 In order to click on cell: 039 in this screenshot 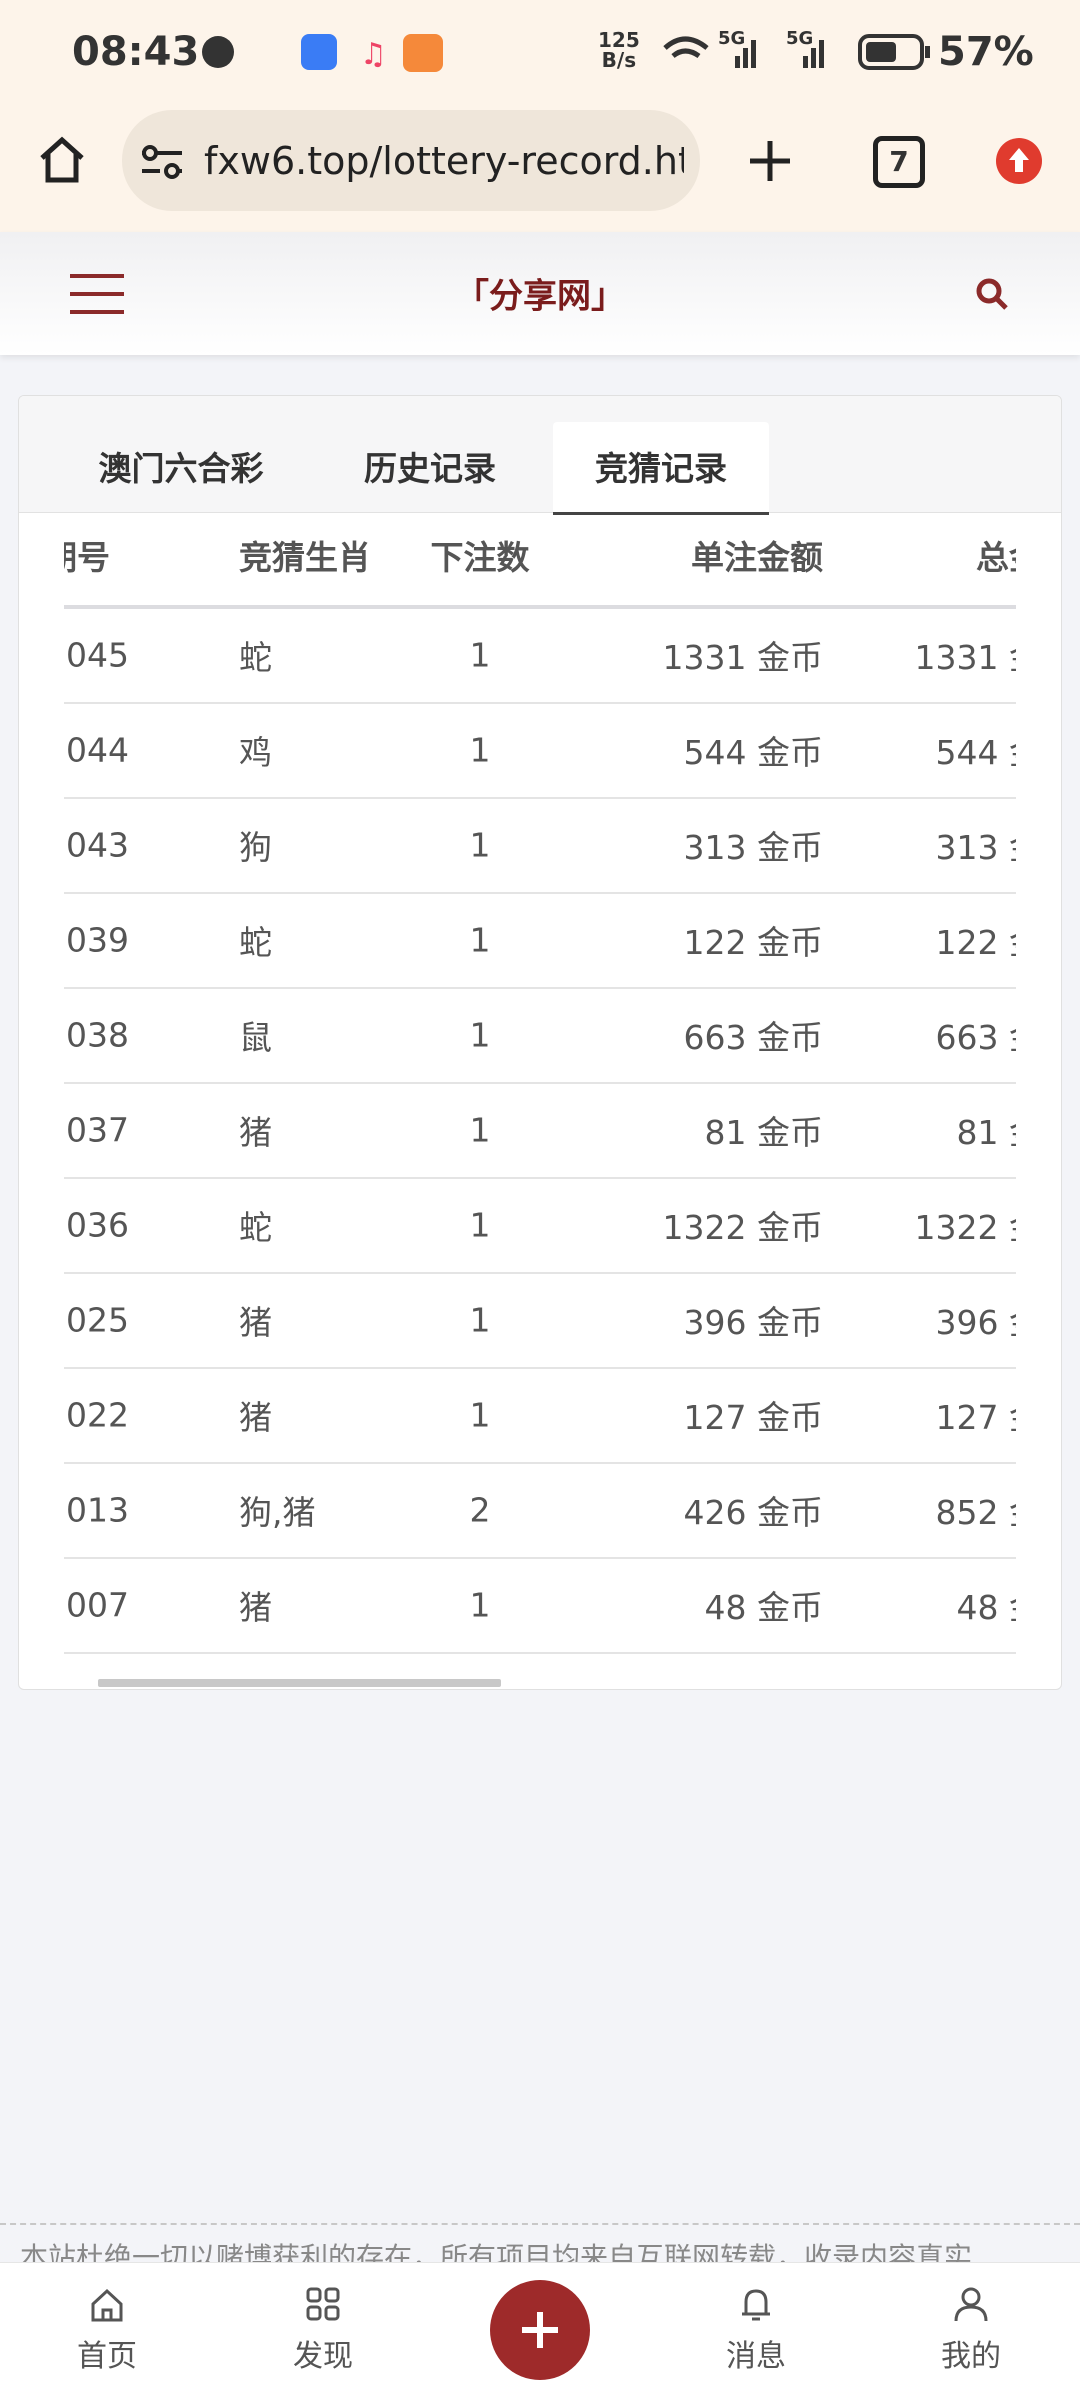, I will do `click(97, 940)`.